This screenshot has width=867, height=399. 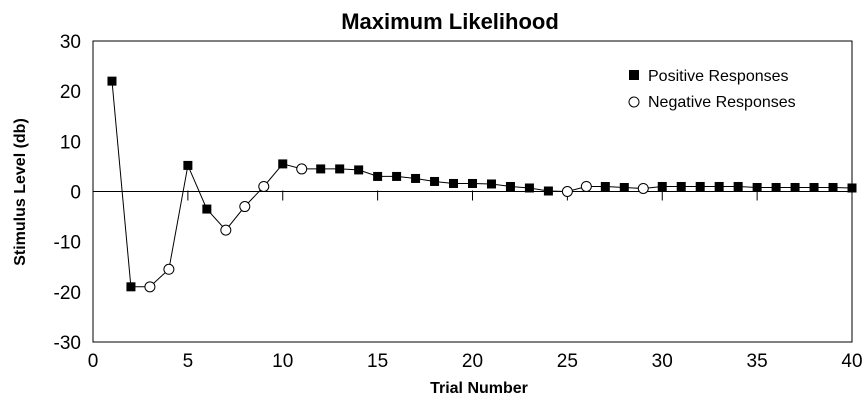 What do you see at coordinates (450, 21) in the screenshot?
I see `chart-title: Maximum Likelihood` at bounding box center [450, 21].